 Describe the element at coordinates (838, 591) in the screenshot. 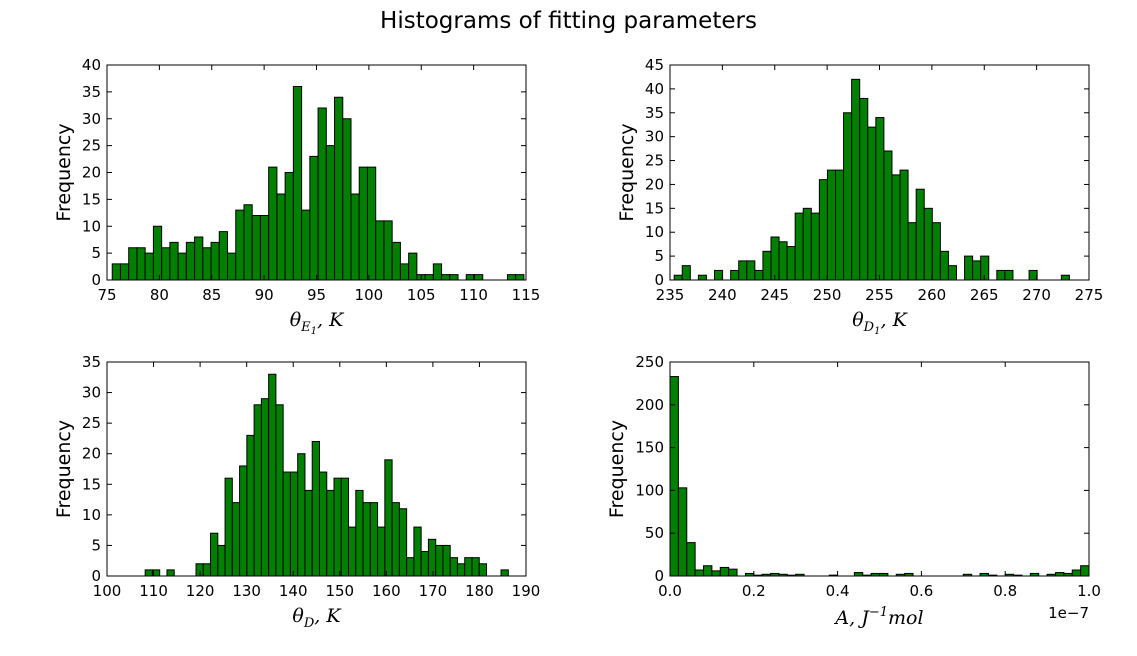

I see `x-tick-label: 0.4` at that location.